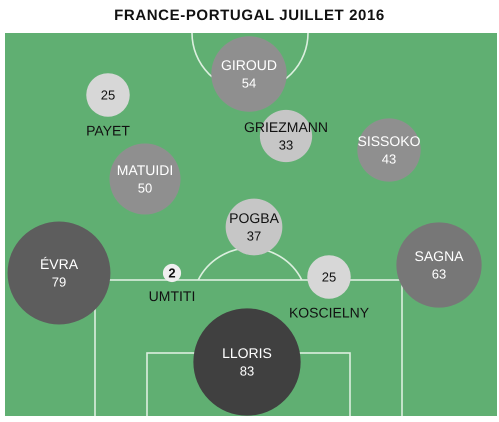  What do you see at coordinates (145, 170) in the screenshot?
I see `category-label: MATUIDI` at bounding box center [145, 170].